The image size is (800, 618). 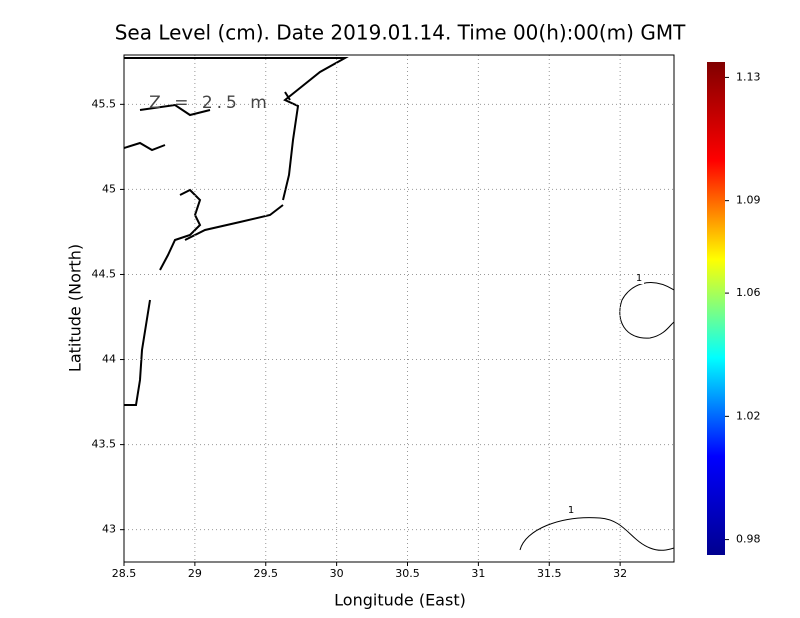 What do you see at coordinates (75, 308) in the screenshot?
I see `y-axis-label: Latitude (North)` at bounding box center [75, 308].